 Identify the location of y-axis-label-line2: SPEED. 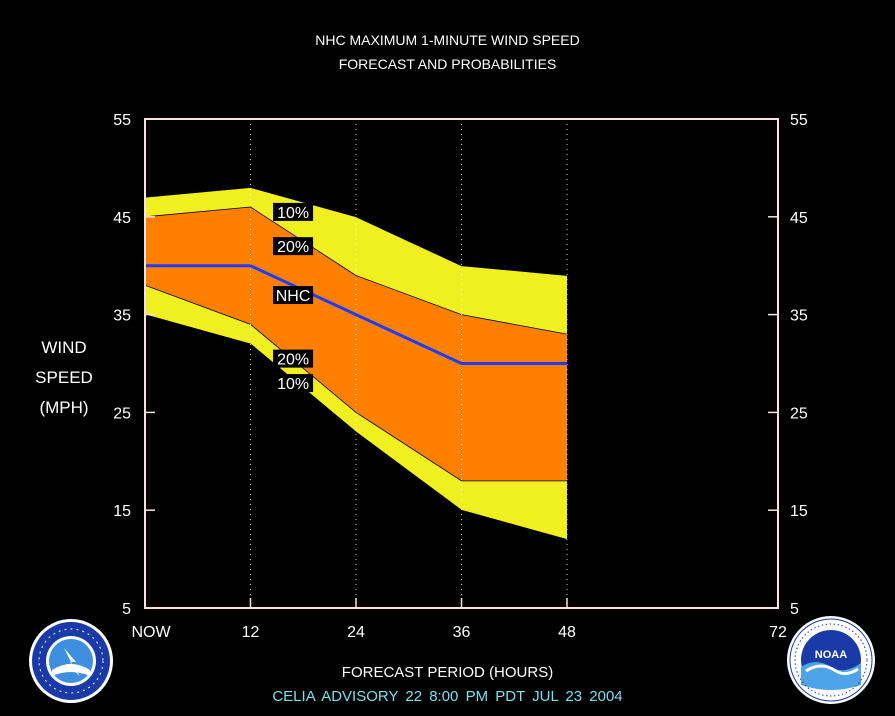
(64, 377).